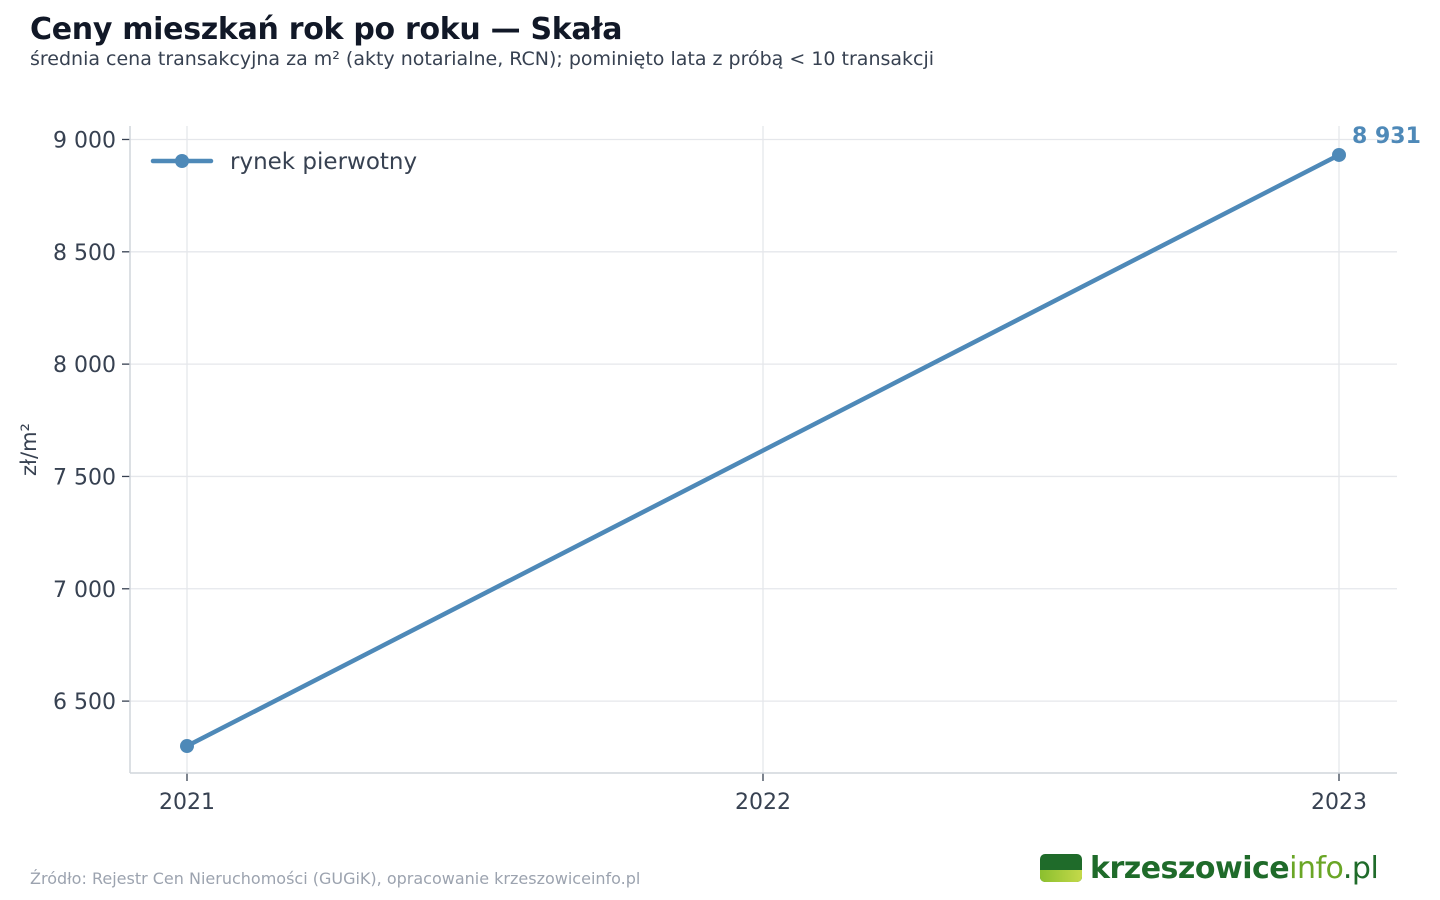 This screenshot has height=900, width=1440. I want to click on y-tick-label: 8 000, so click(84, 365).